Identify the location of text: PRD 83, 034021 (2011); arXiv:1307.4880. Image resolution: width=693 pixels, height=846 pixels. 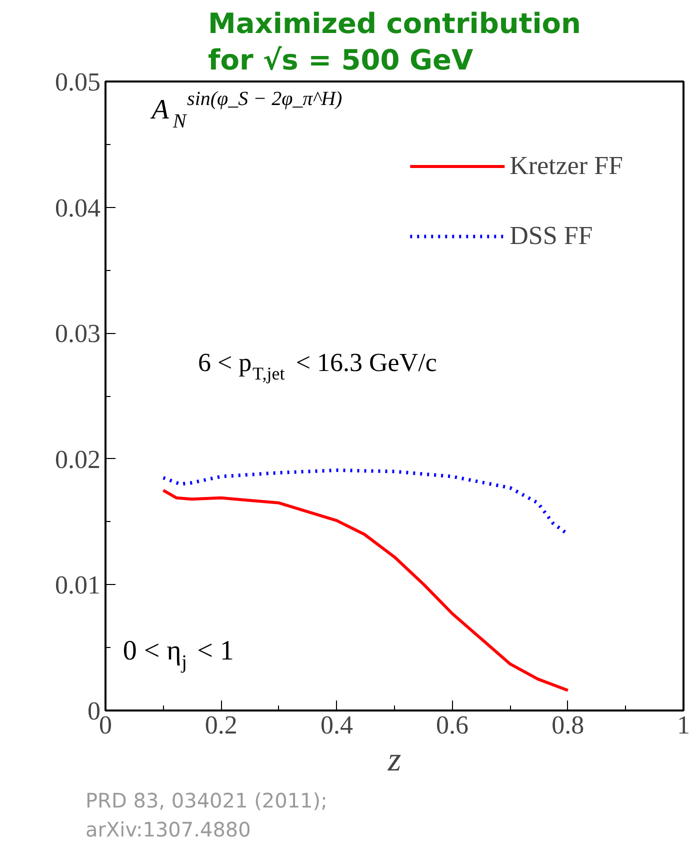
(207, 815).